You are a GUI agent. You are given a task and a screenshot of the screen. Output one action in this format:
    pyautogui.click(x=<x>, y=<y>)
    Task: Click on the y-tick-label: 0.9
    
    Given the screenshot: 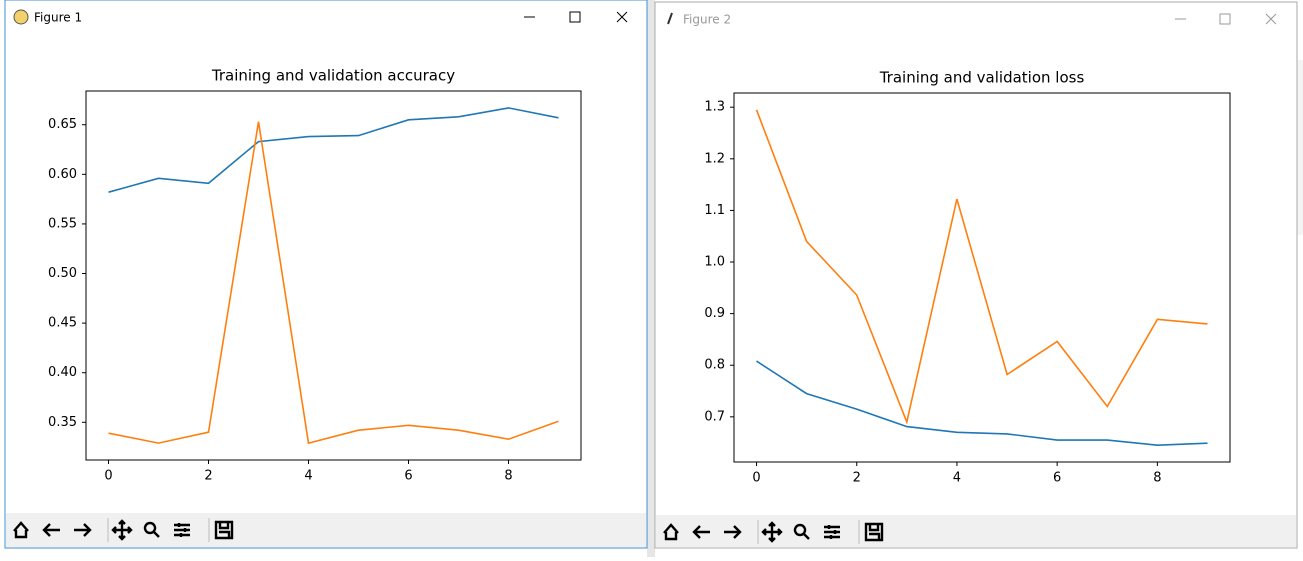 What is the action you would take?
    pyautogui.click(x=714, y=313)
    